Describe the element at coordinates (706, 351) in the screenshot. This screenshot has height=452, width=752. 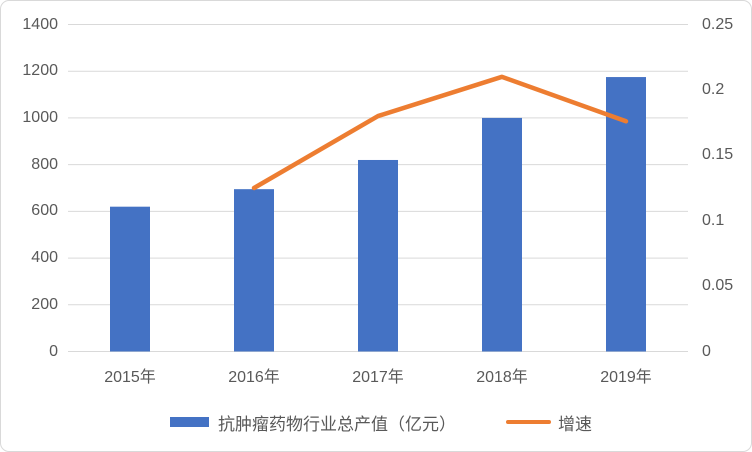
I see `y-axis-right-tick-label: 0` at that location.